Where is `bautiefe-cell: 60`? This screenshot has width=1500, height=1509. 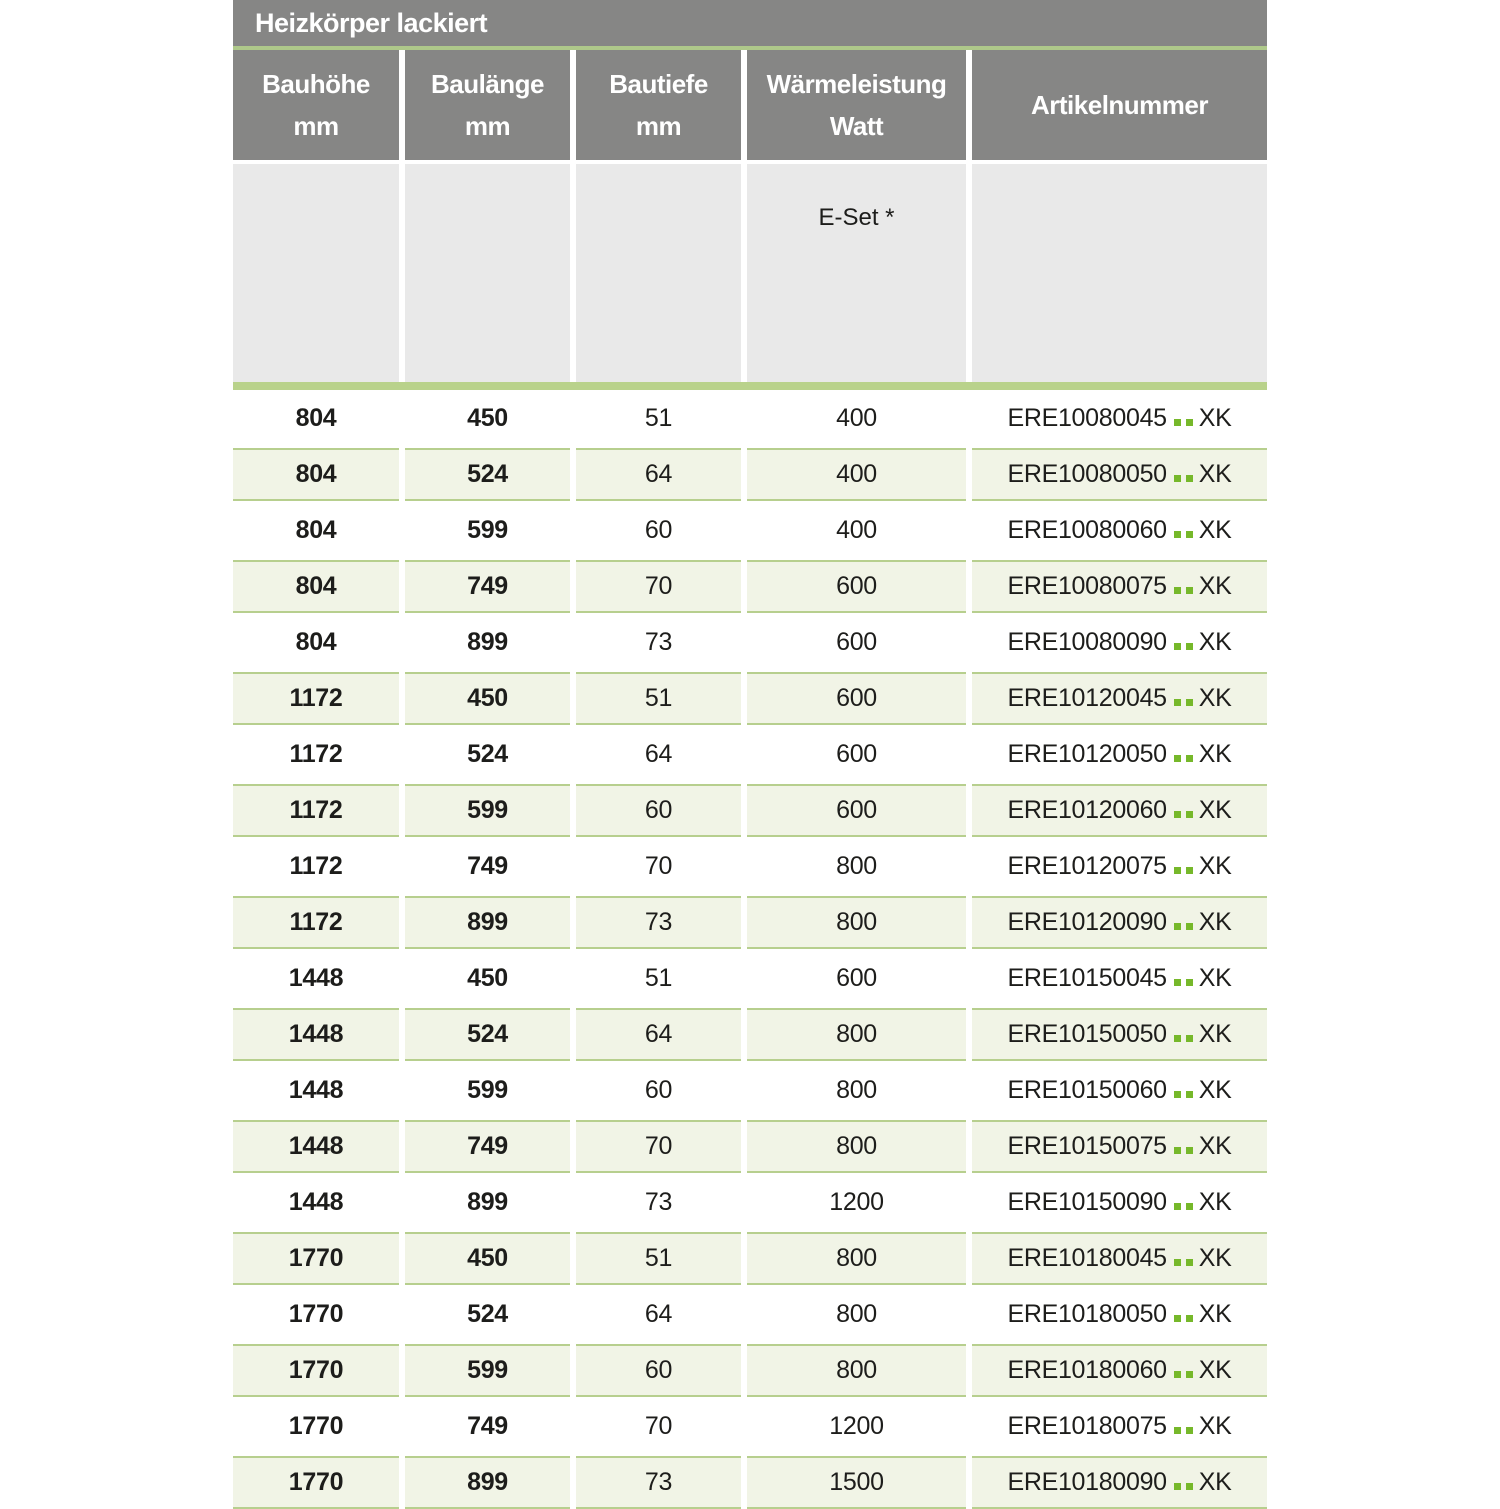 bautiefe-cell: 60 is located at coordinates (658, 1090).